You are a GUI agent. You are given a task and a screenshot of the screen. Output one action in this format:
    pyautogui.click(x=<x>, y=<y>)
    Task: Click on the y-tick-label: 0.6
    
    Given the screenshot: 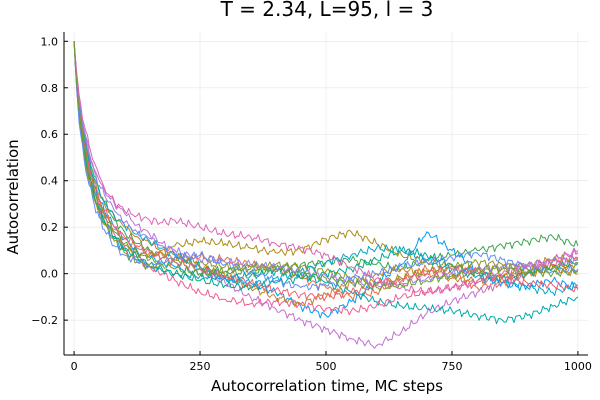 What is the action you would take?
    pyautogui.click(x=50, y=134)
    